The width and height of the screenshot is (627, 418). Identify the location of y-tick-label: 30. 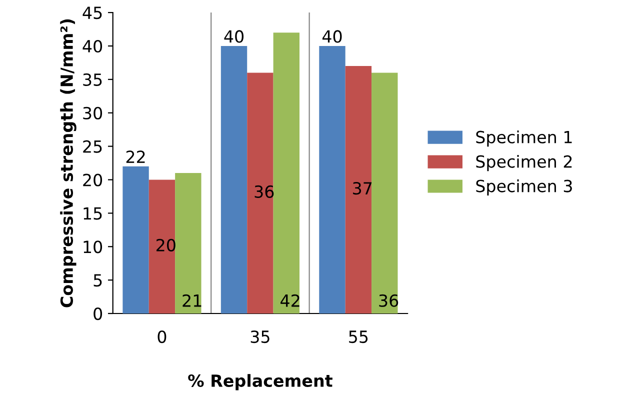
(92, 113).